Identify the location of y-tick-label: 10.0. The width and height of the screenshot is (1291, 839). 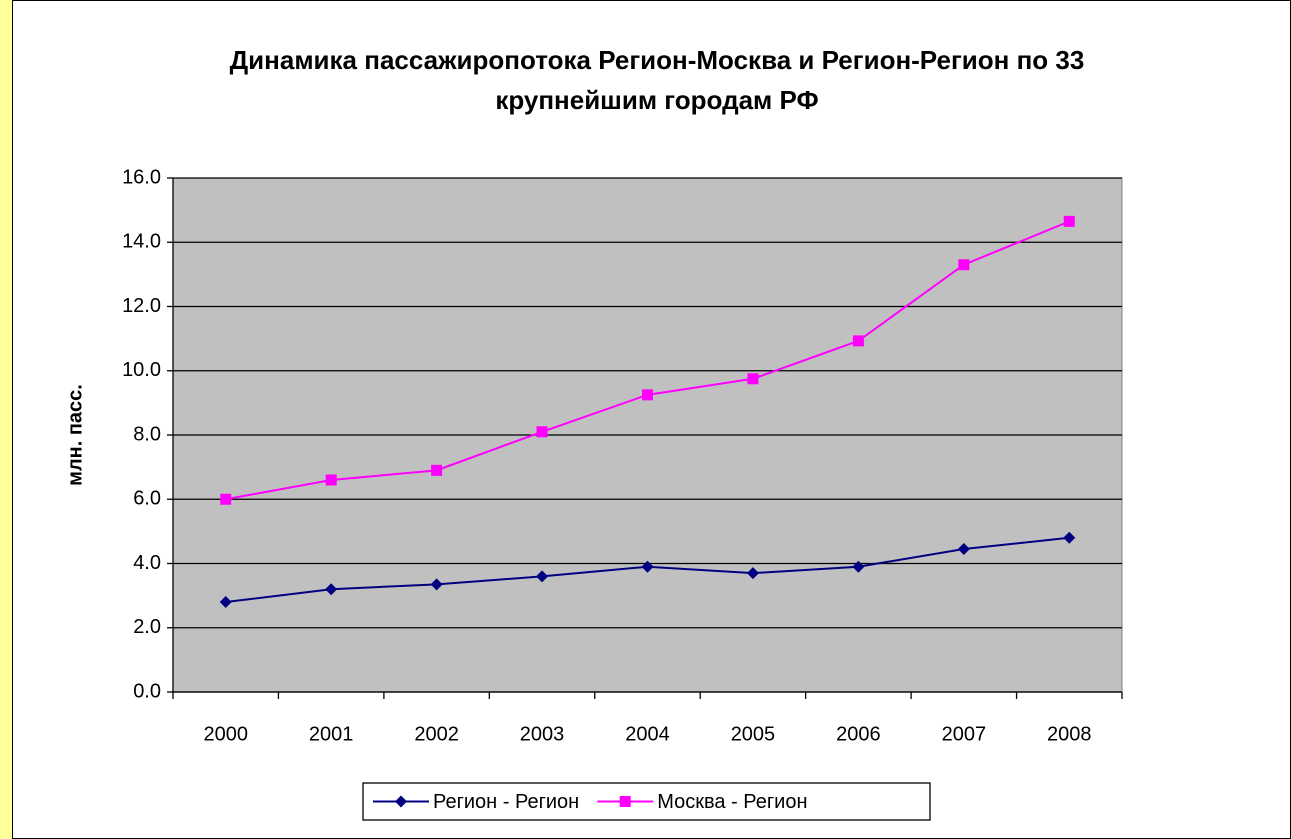
(141, 370).